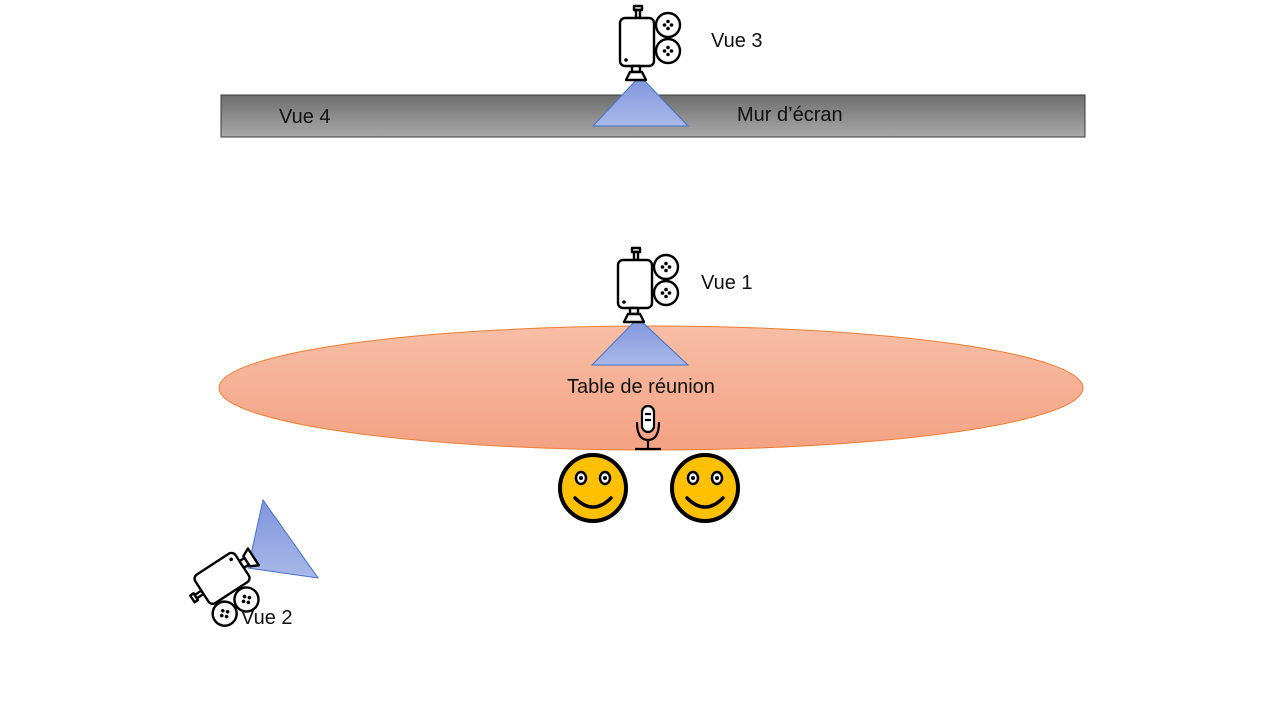  Describe the element at coordinates (737, 41) in the screenshot. I see `vue3-label: Vue 3` at that location.